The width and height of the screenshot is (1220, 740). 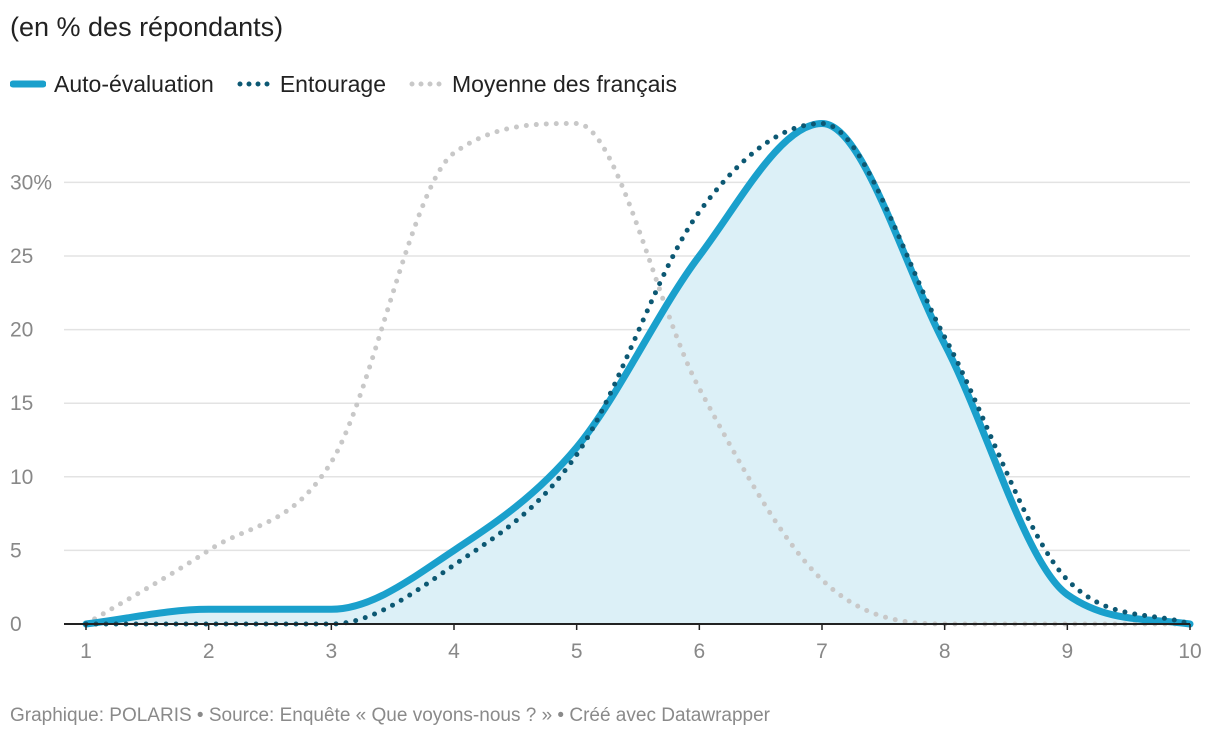 I want to click on legend-item-auto: Auto-évaluation, so click(x=112, y=84).